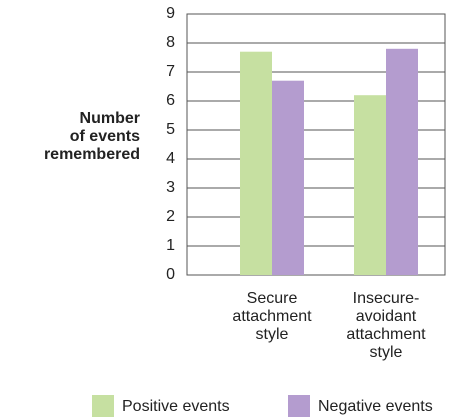 This screenshot has width=462, height=419. Describe the element at coordinates (170, 71) in the screenshot. I see `y-tick-label: 7` at that location.